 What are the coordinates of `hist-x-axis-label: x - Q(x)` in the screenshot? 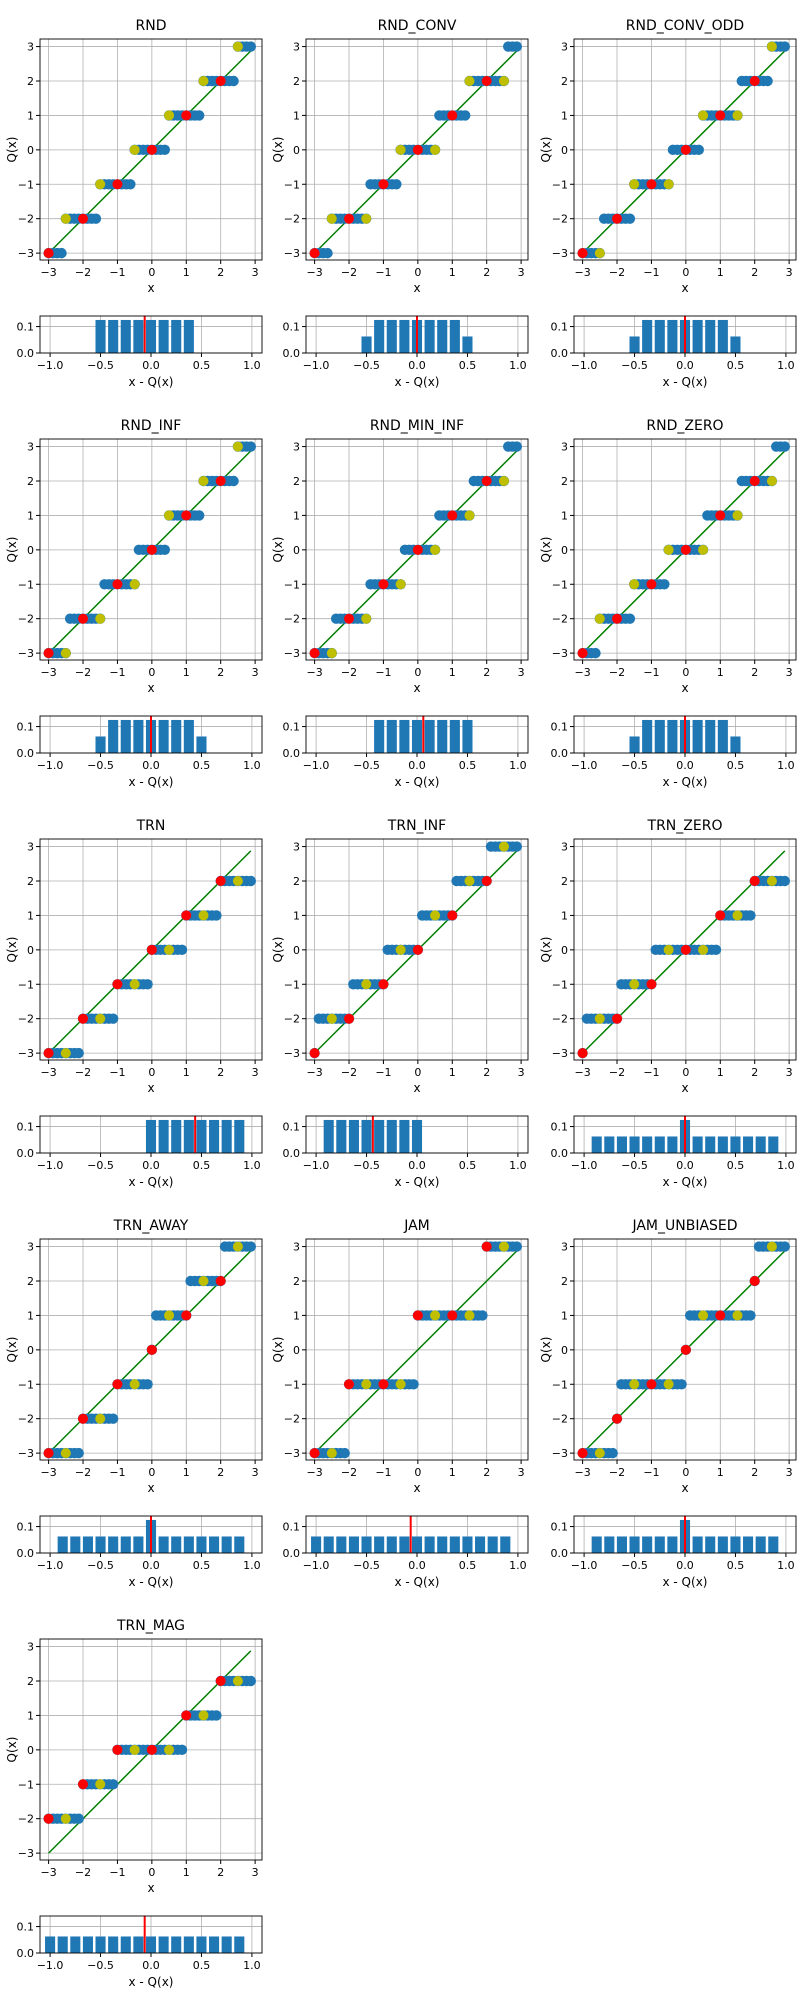 It's located at (685, 1182).